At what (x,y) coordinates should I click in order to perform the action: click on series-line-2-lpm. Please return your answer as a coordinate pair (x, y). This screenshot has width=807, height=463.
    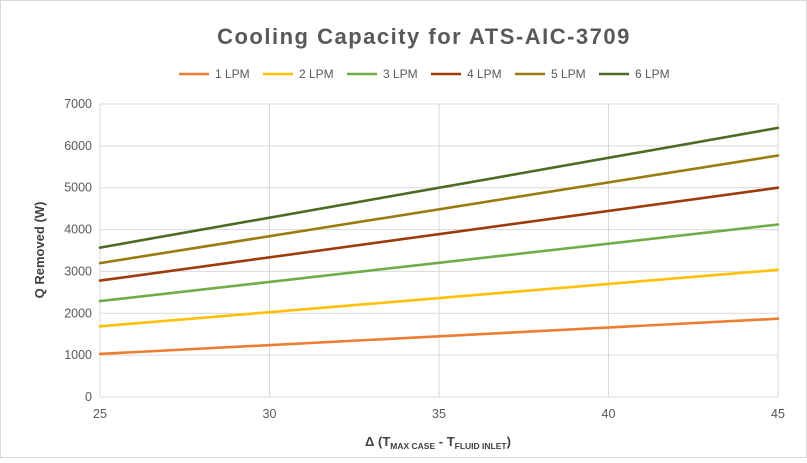
    Looking at the image, I should click on (439, 298).